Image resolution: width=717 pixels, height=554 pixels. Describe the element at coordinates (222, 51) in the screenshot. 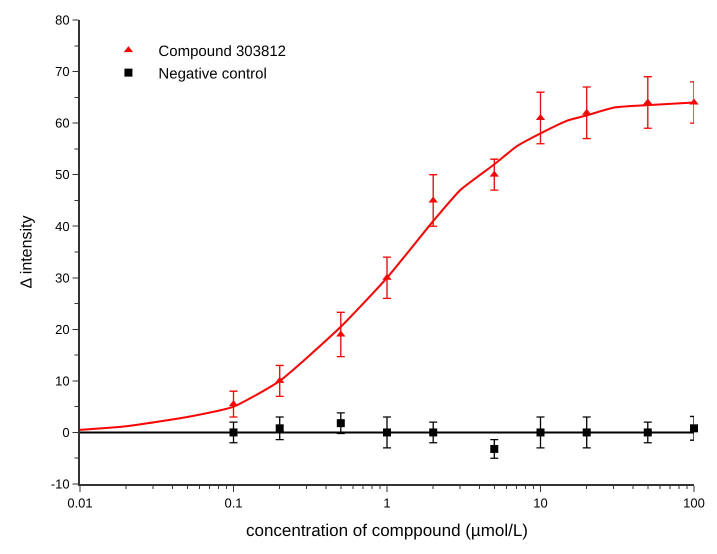

I see `legend-label: Compound 303812` at that location.